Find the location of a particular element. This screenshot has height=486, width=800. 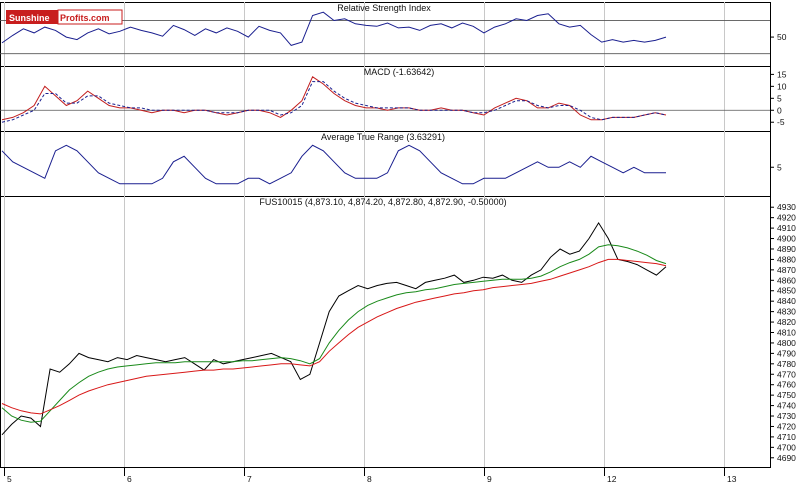

y-tick-label: 4820 is located at coordinates (786, 322).